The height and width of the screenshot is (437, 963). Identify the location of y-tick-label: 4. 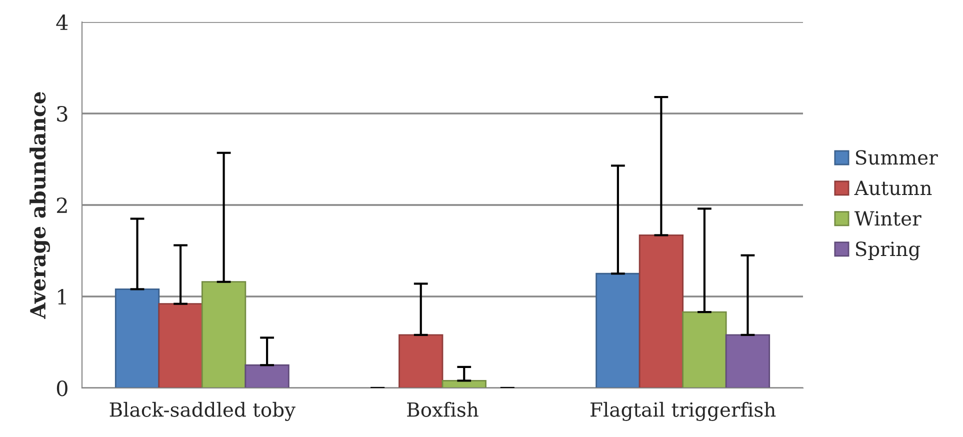
(62, 22).